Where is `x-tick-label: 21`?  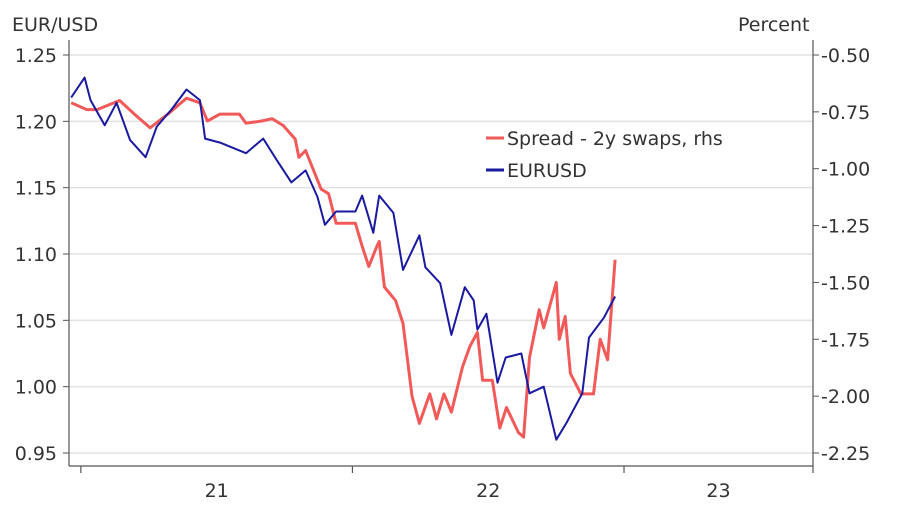 x-tick-label: 21 is located at coordinates (217, 491).